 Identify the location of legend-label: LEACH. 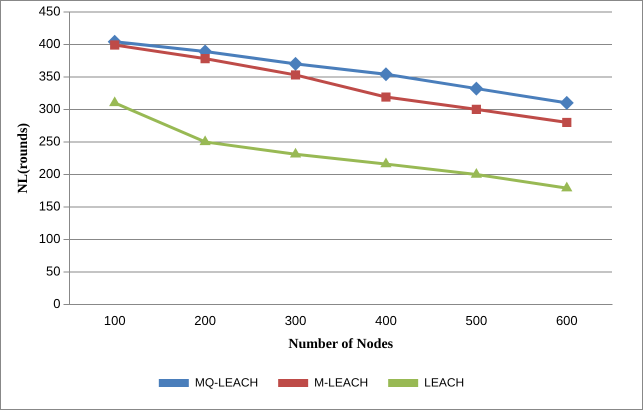
(444, 382).